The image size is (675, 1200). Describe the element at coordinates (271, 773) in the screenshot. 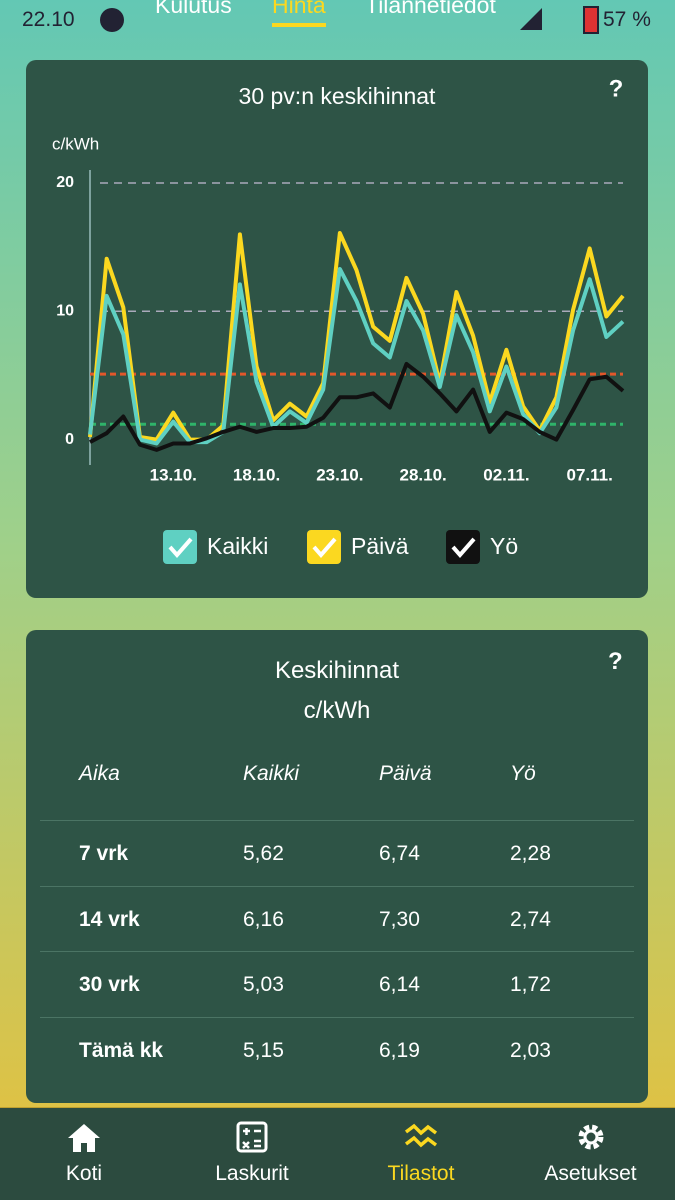

I see `column-header: Kaikki` at that location.